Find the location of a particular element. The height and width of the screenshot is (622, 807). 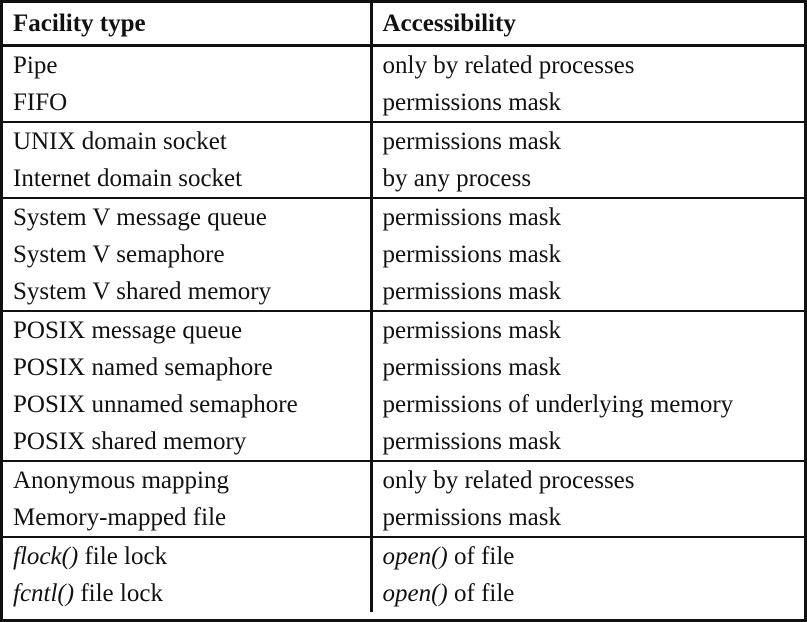

table-row: POSIX named semaphore permissions mask is located at coordinates (403, 367).